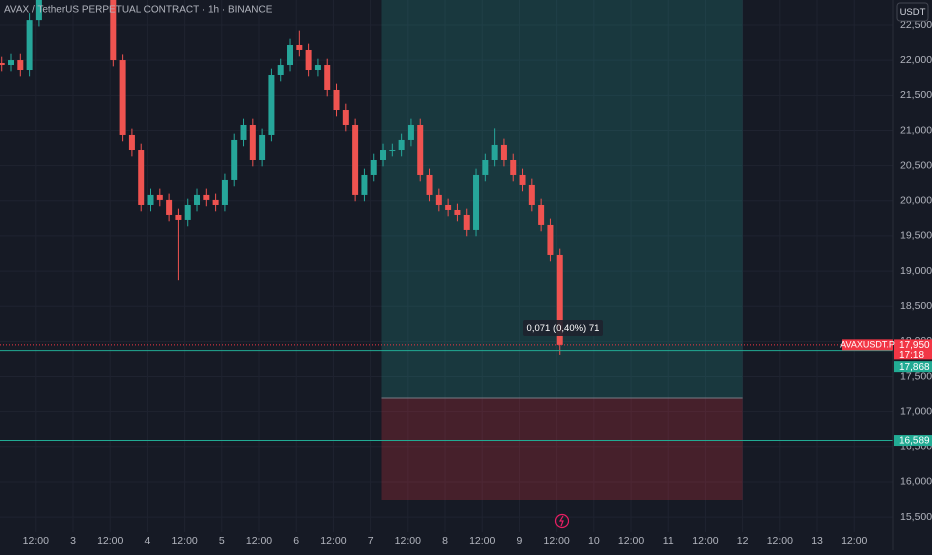 This screenshot has height=555, width=932. What do you see at coordinates (914, 345) in the screenshot?
I see `price-label: 17,950` at bounding box center [914, 345].